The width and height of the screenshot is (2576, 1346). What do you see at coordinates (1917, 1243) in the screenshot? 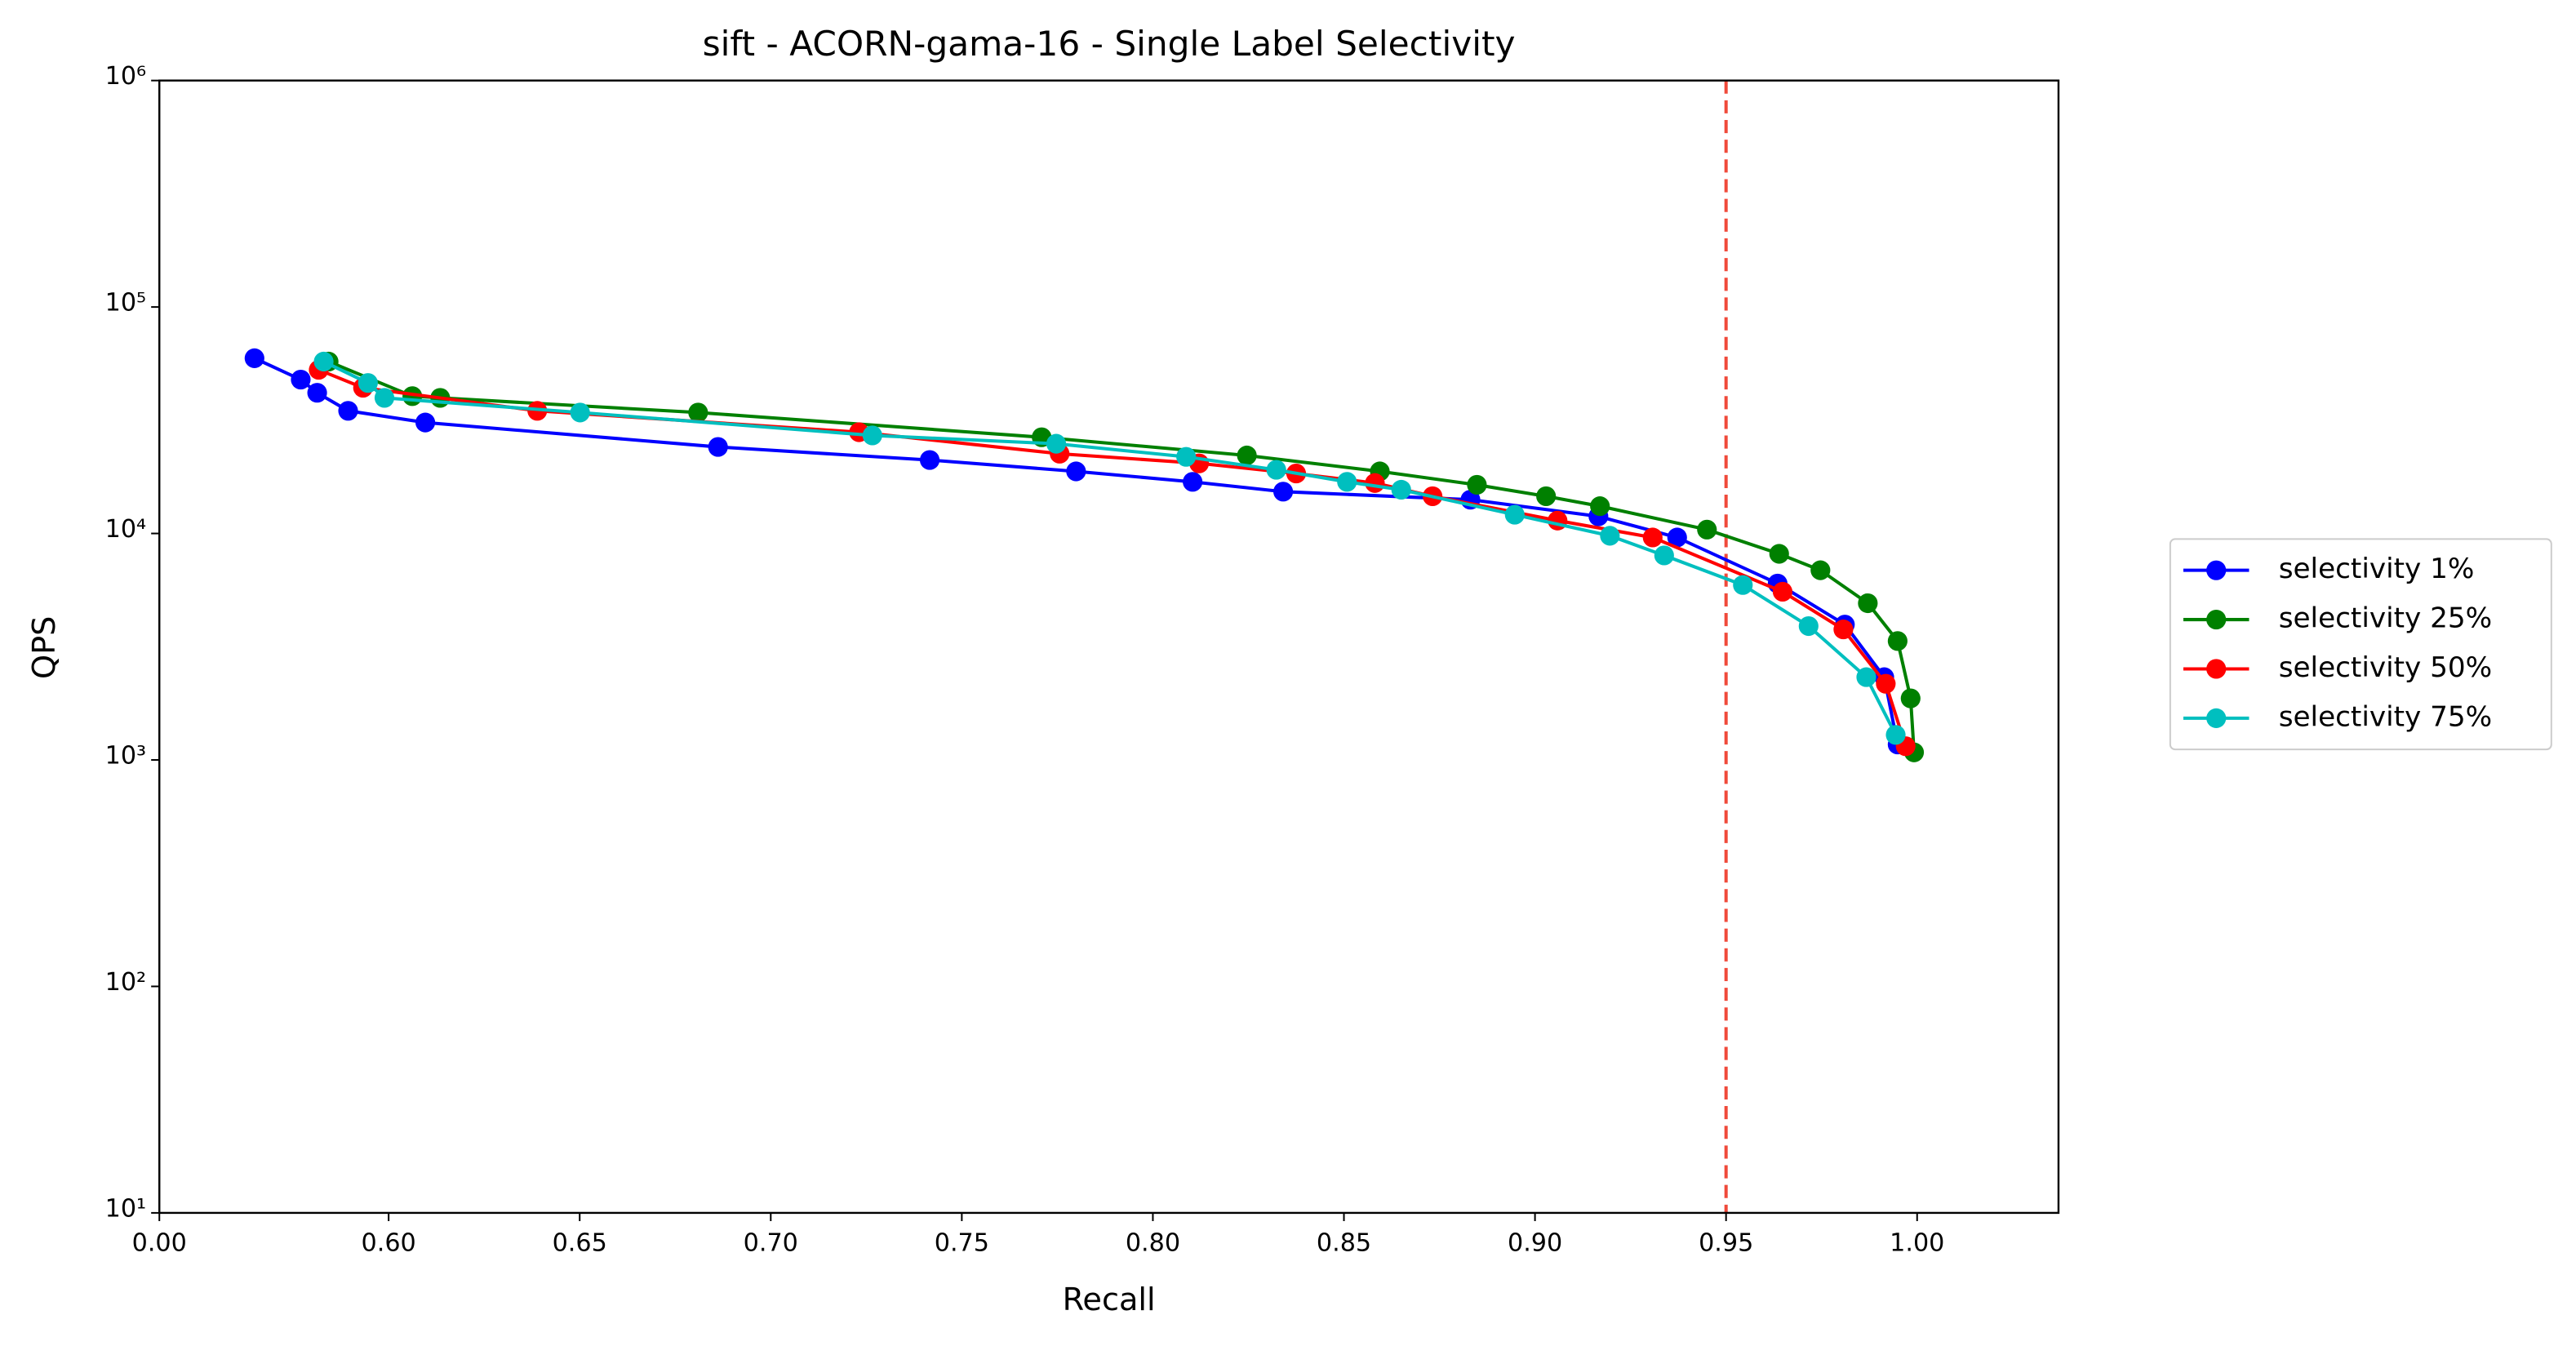
I see `x-tick-label: 1.00` at bounding box center [1917, 1243].